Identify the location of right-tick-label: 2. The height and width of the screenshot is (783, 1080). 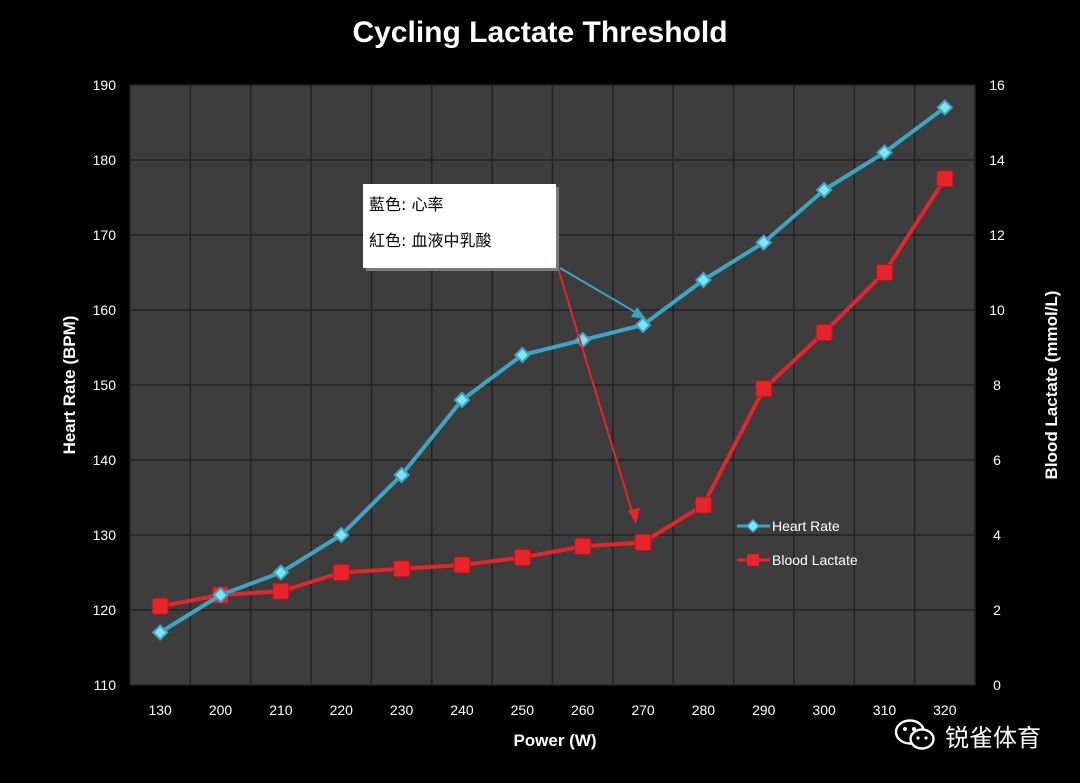
(997, 610).